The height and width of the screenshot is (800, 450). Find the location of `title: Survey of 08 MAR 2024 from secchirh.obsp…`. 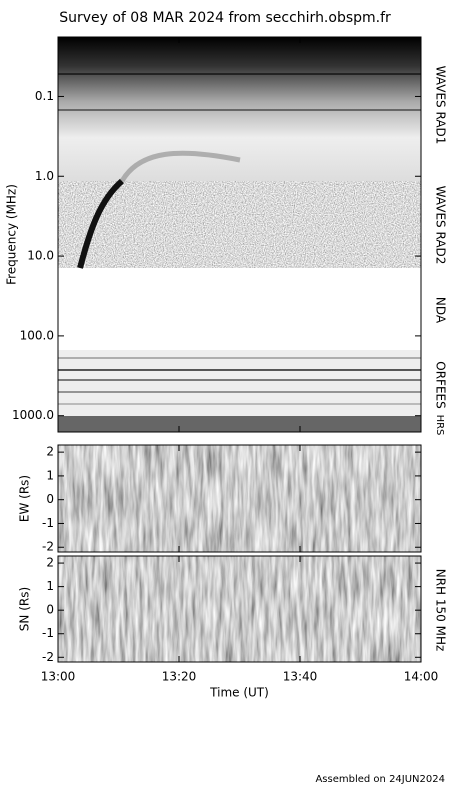

title: Survey of 08 MAR 2024 from secchirh.obsp… is located at coordinates (225, 18).